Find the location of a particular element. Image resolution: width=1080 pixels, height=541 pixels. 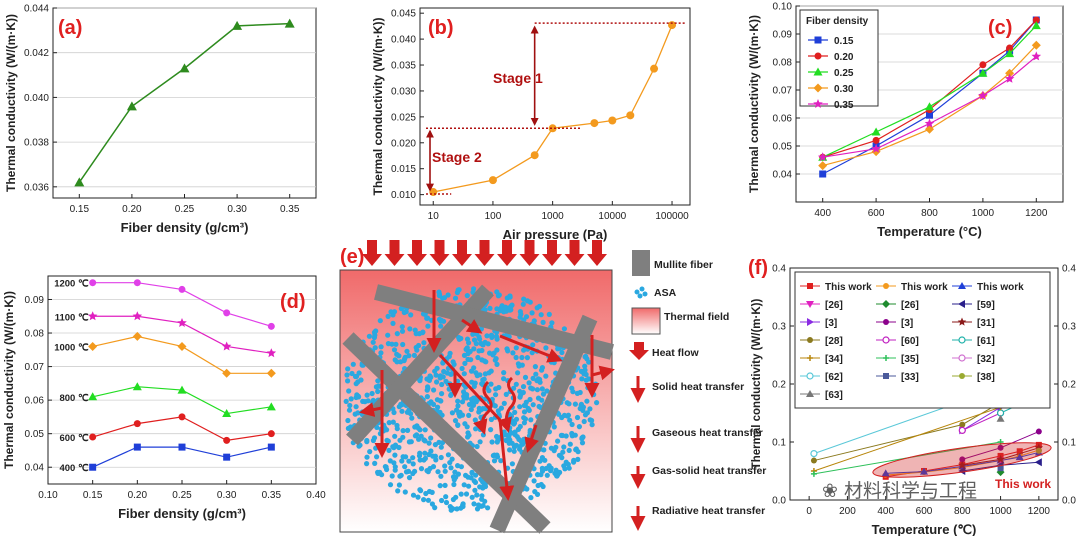

x-axis-label: Temperature (°C) is located at coordinates (929, 231).